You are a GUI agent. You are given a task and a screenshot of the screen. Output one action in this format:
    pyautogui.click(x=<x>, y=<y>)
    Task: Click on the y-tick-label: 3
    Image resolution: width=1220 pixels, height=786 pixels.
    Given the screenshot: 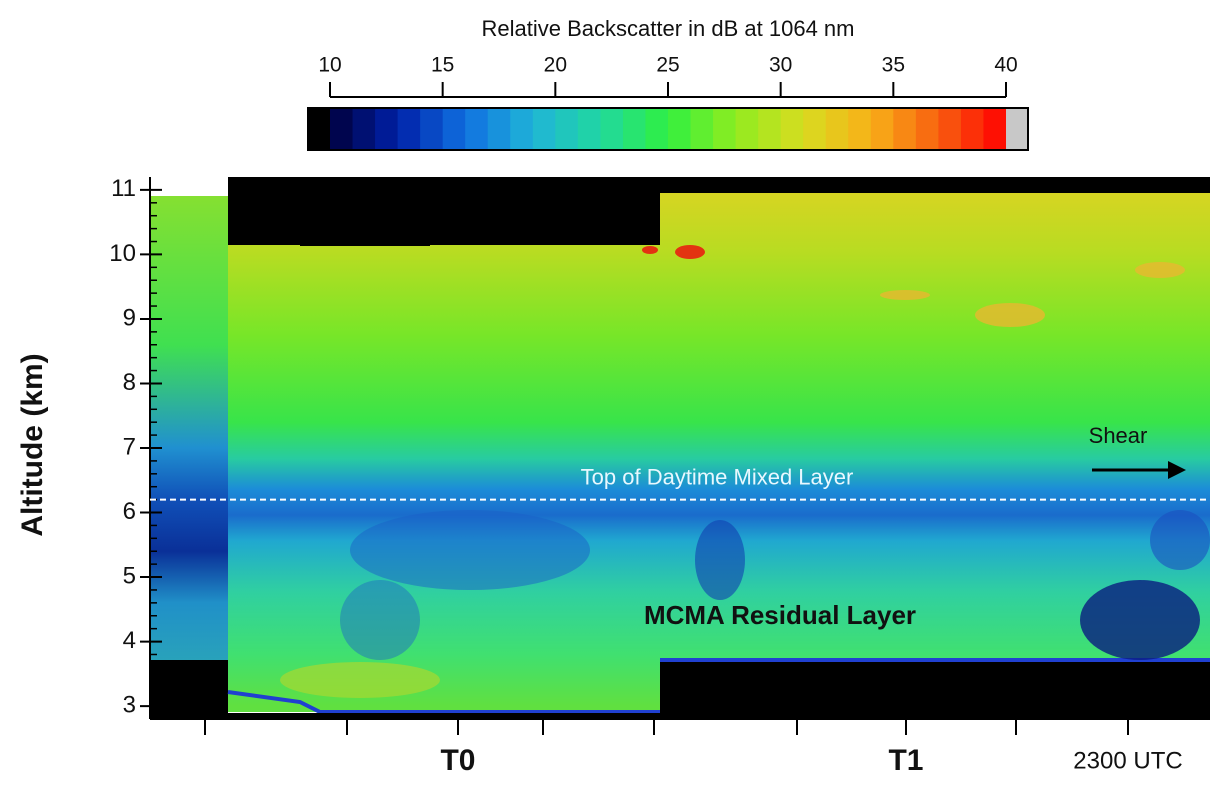 What is the action you would take?
    pyautogui.click(x=129, y=704)
    